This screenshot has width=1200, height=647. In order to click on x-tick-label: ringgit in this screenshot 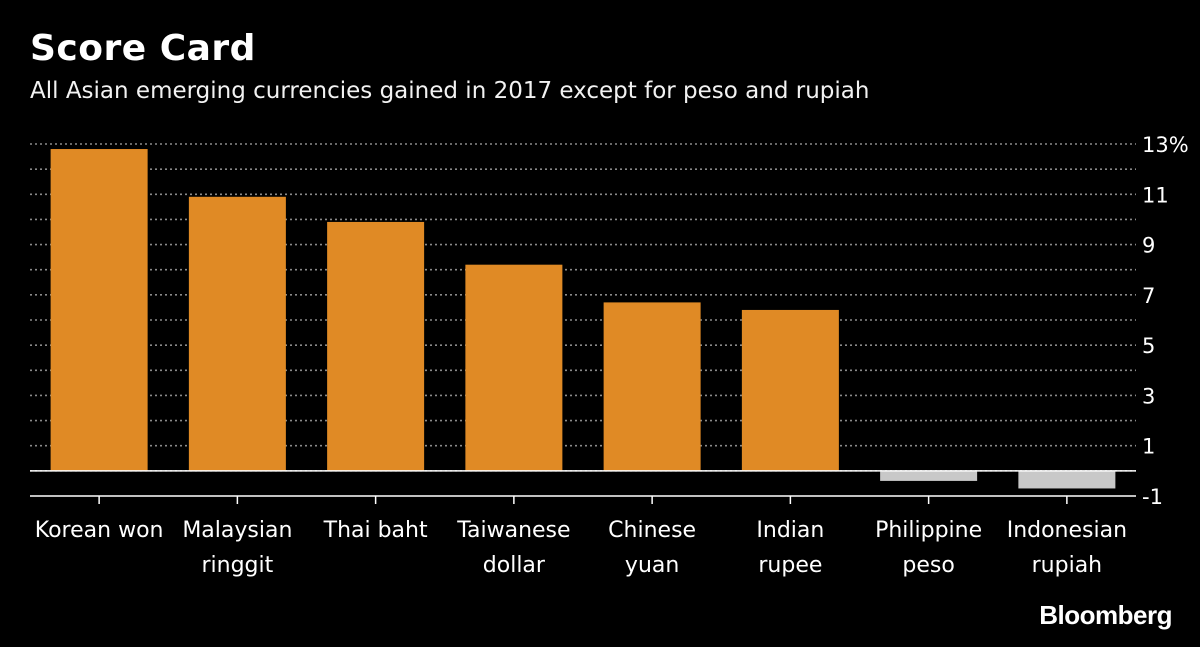, I will do `click(237, 565)`.